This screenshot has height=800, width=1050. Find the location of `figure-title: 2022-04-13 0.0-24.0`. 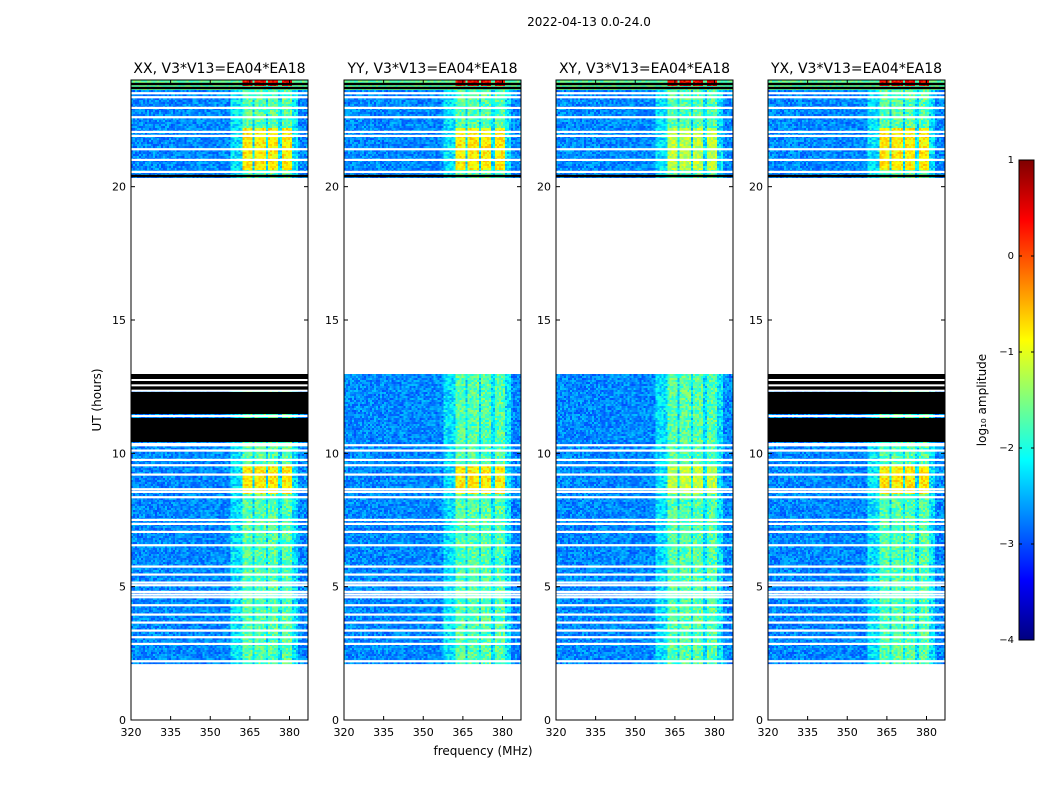

figure-title: 2022-04-13 0.0-24.0 is located at coordinates (589, 22).